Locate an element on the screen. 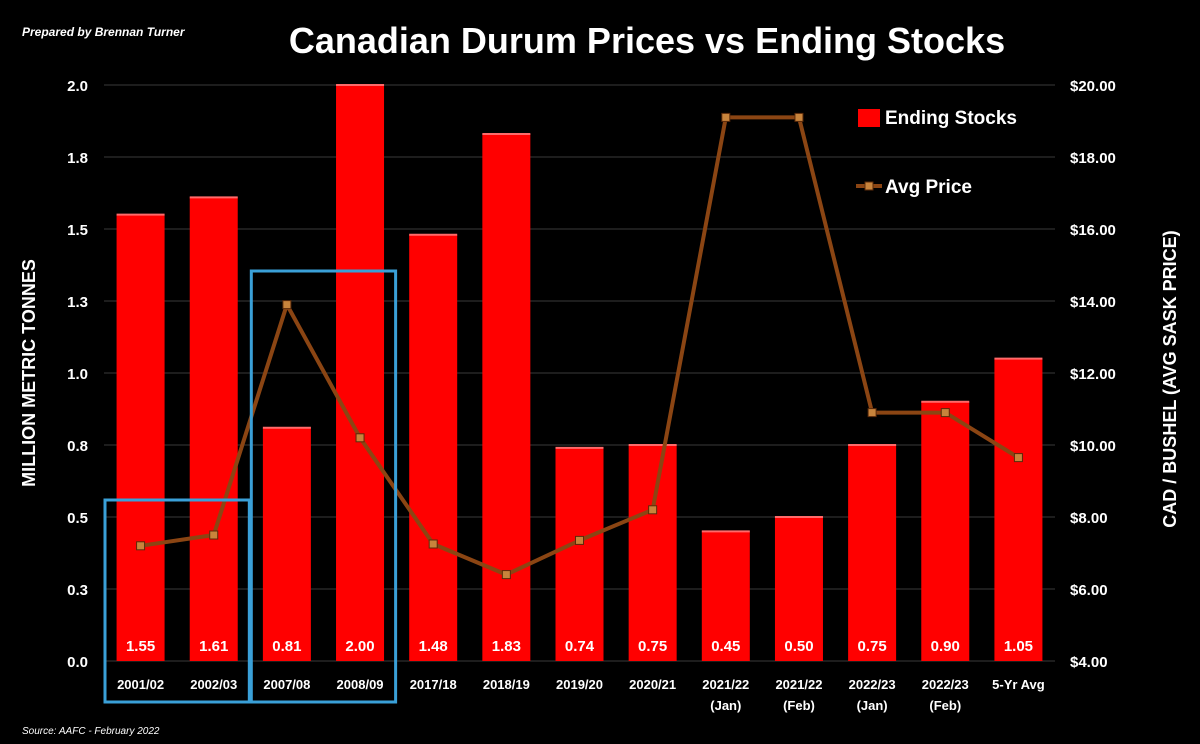 Image resolution: width=1200 pixels, height=744 pixels. y-right-tick-label: $14.00 is located at coordinates (1093, 302).